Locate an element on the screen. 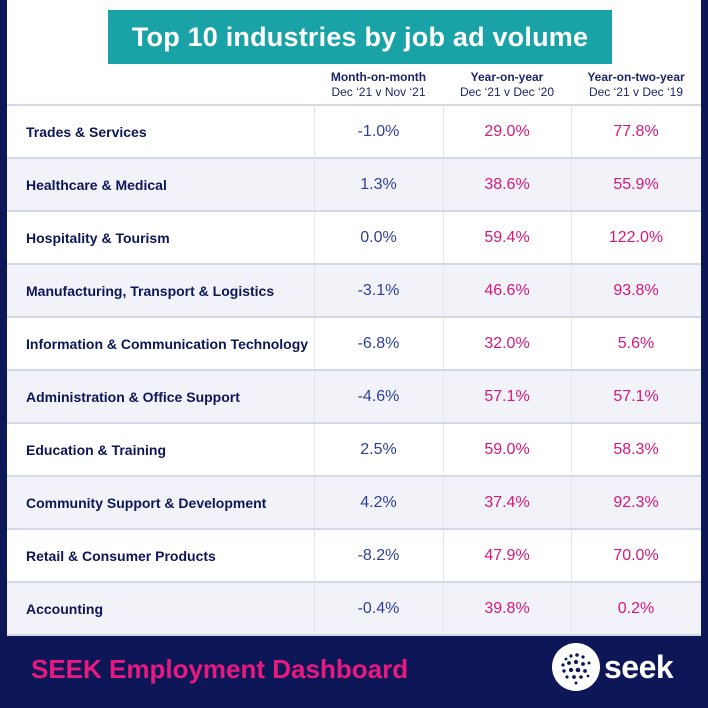 The image size is (708, 708). year-on-two-year-value: 55.9% is located at coordinates (636, 184).